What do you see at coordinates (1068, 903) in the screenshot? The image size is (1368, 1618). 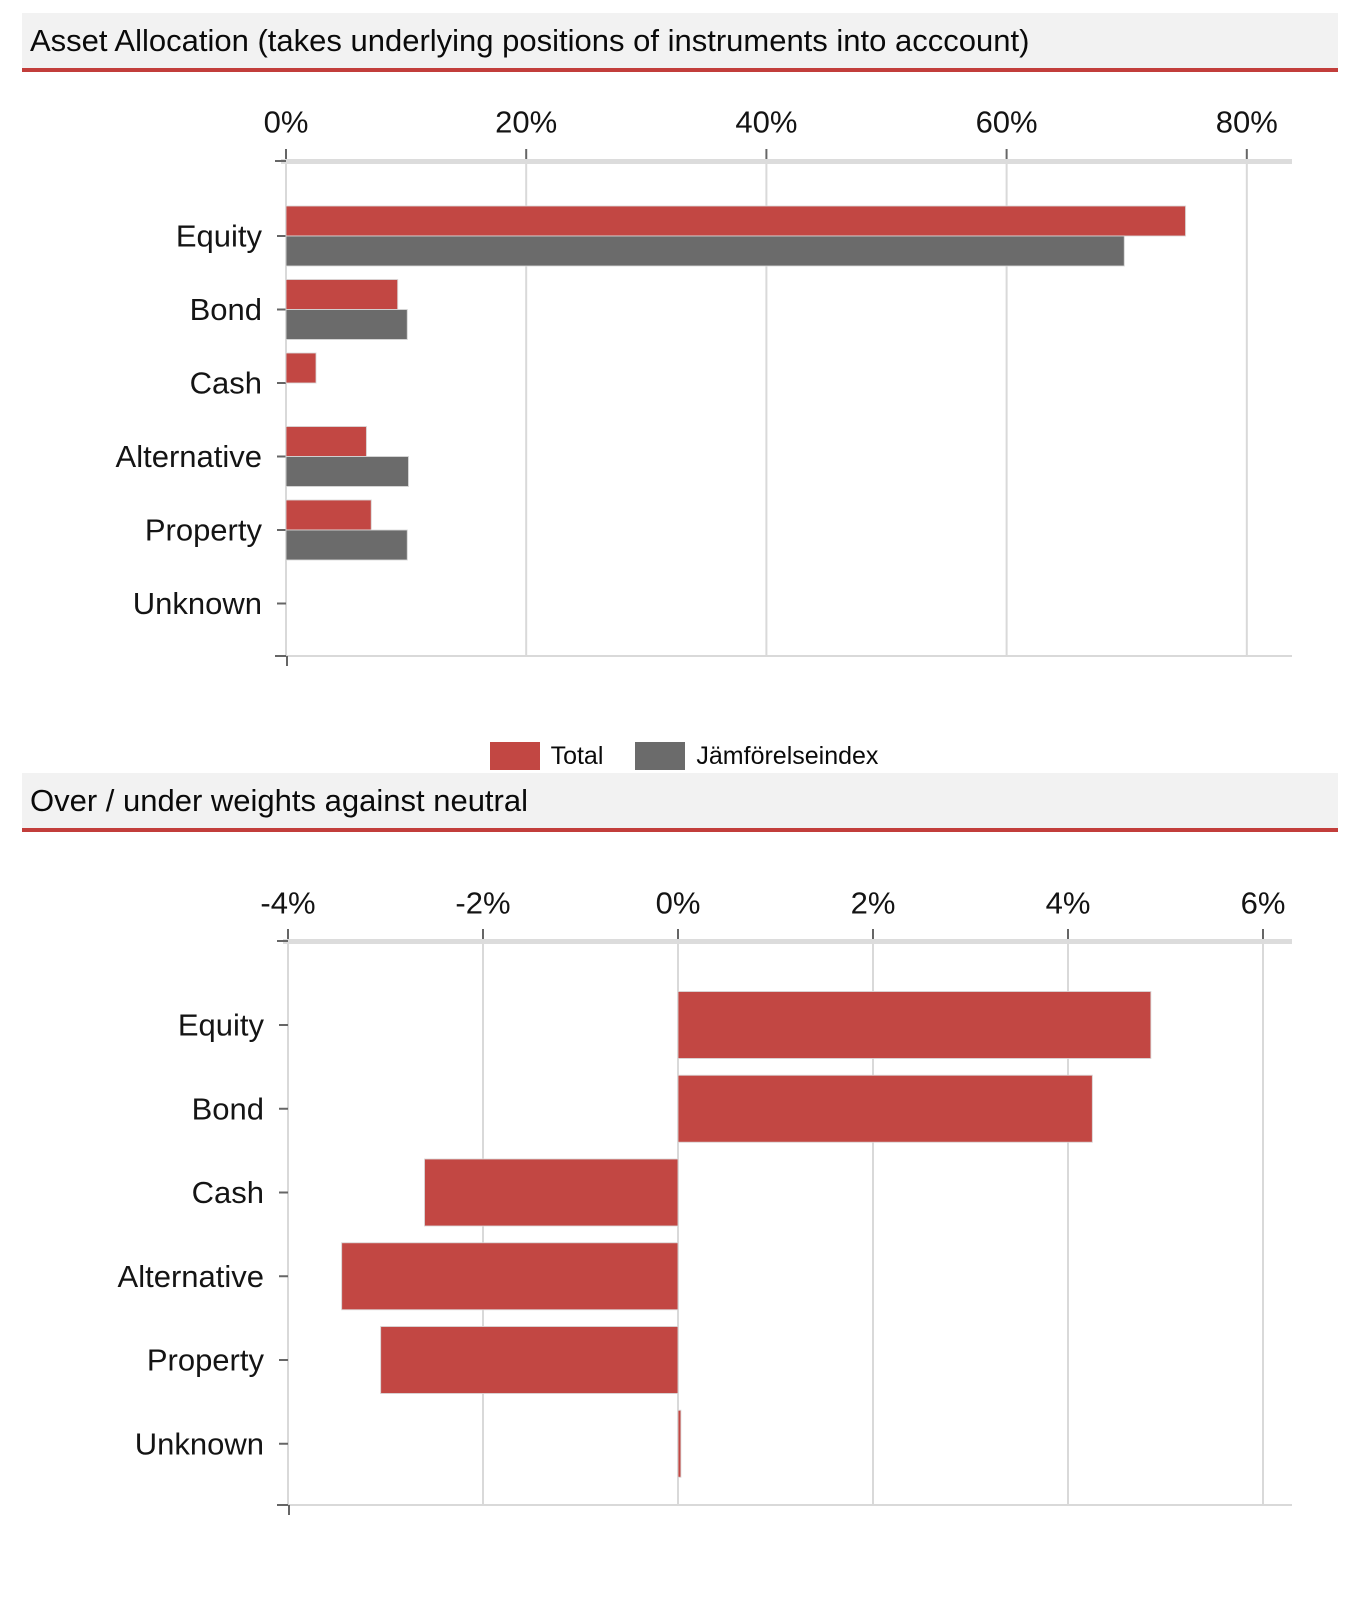 I see `x-tick-label: 4%` at bounding box center [1068, 903].